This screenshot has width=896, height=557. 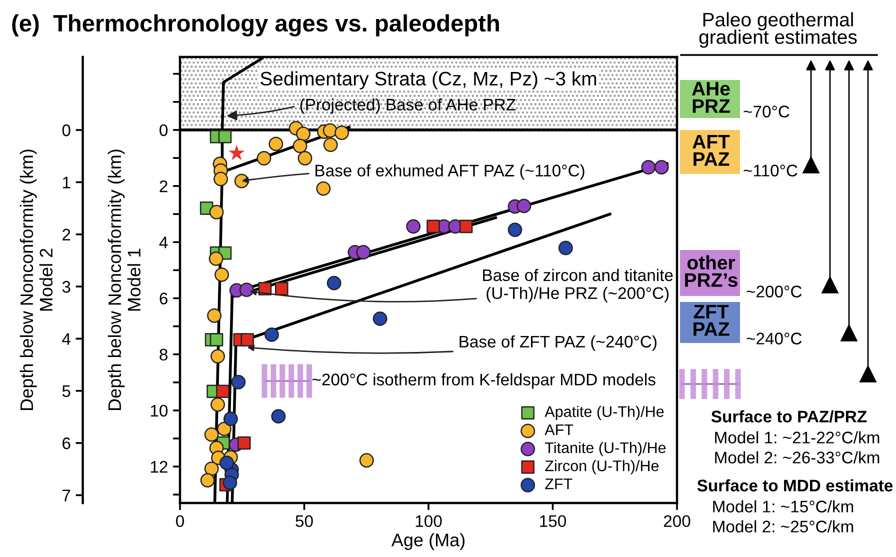 I want to click on text: ~240°C, so click(x=774, y=338).